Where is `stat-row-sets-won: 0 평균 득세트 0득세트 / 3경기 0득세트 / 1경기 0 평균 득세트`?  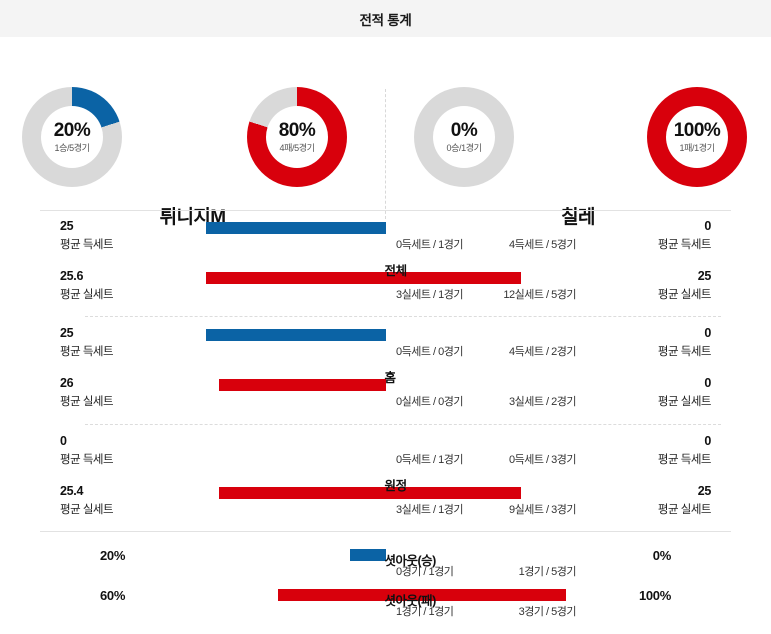 stat-row-sets-won: 0 평균 득세트 0득세트 / 3경기 0득세트 / 1경기 0 평균 득세트 is located at coordinates (385, 458).